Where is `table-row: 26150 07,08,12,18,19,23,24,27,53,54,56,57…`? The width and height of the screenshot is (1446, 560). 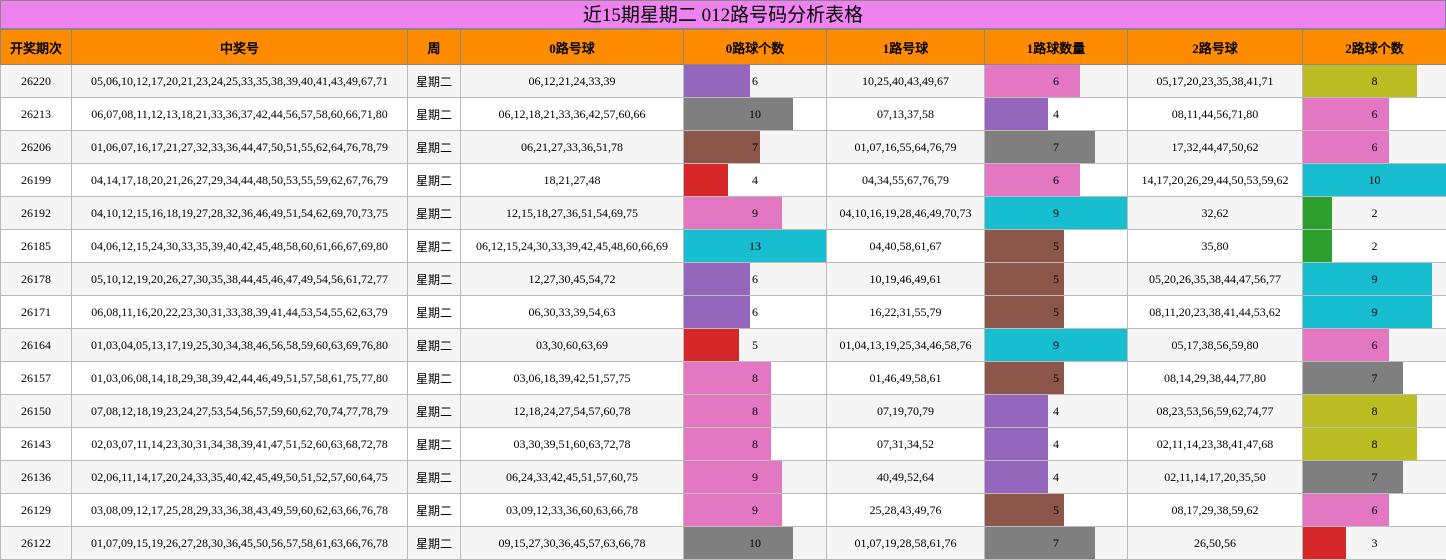
table-row: 26150 07,08,12,18,19,23,24,27,53,54,56,57… is located at coordinates (723, 411).